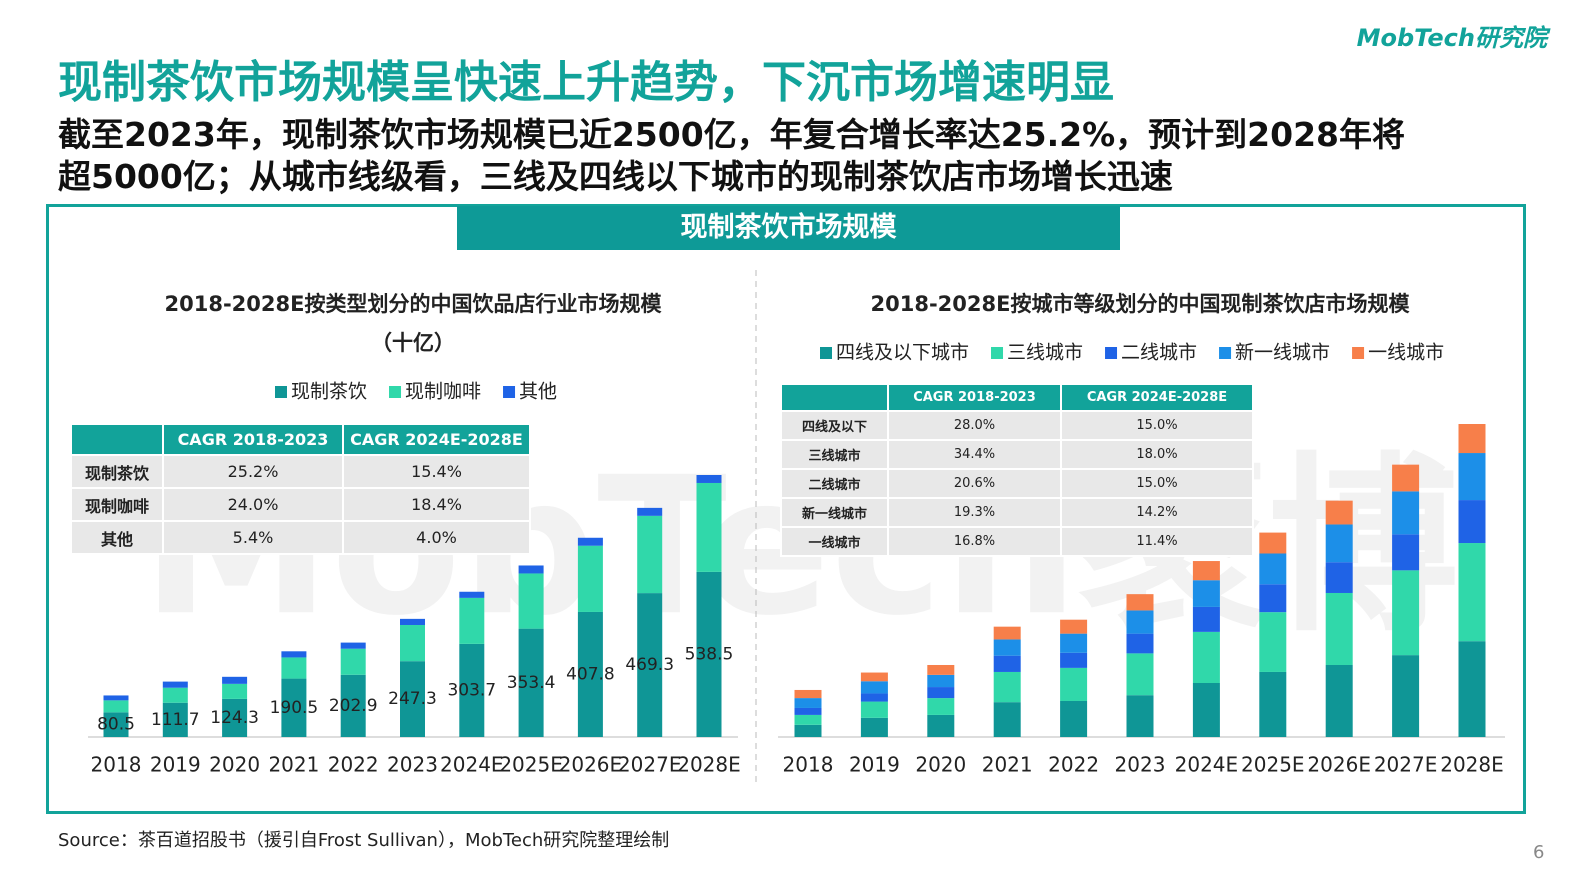 This screenshot has width=1587, height=892. Describe the element at coordinates (1406, 353) in the screenshot. I see `legend-label: 一线城市` at that location.